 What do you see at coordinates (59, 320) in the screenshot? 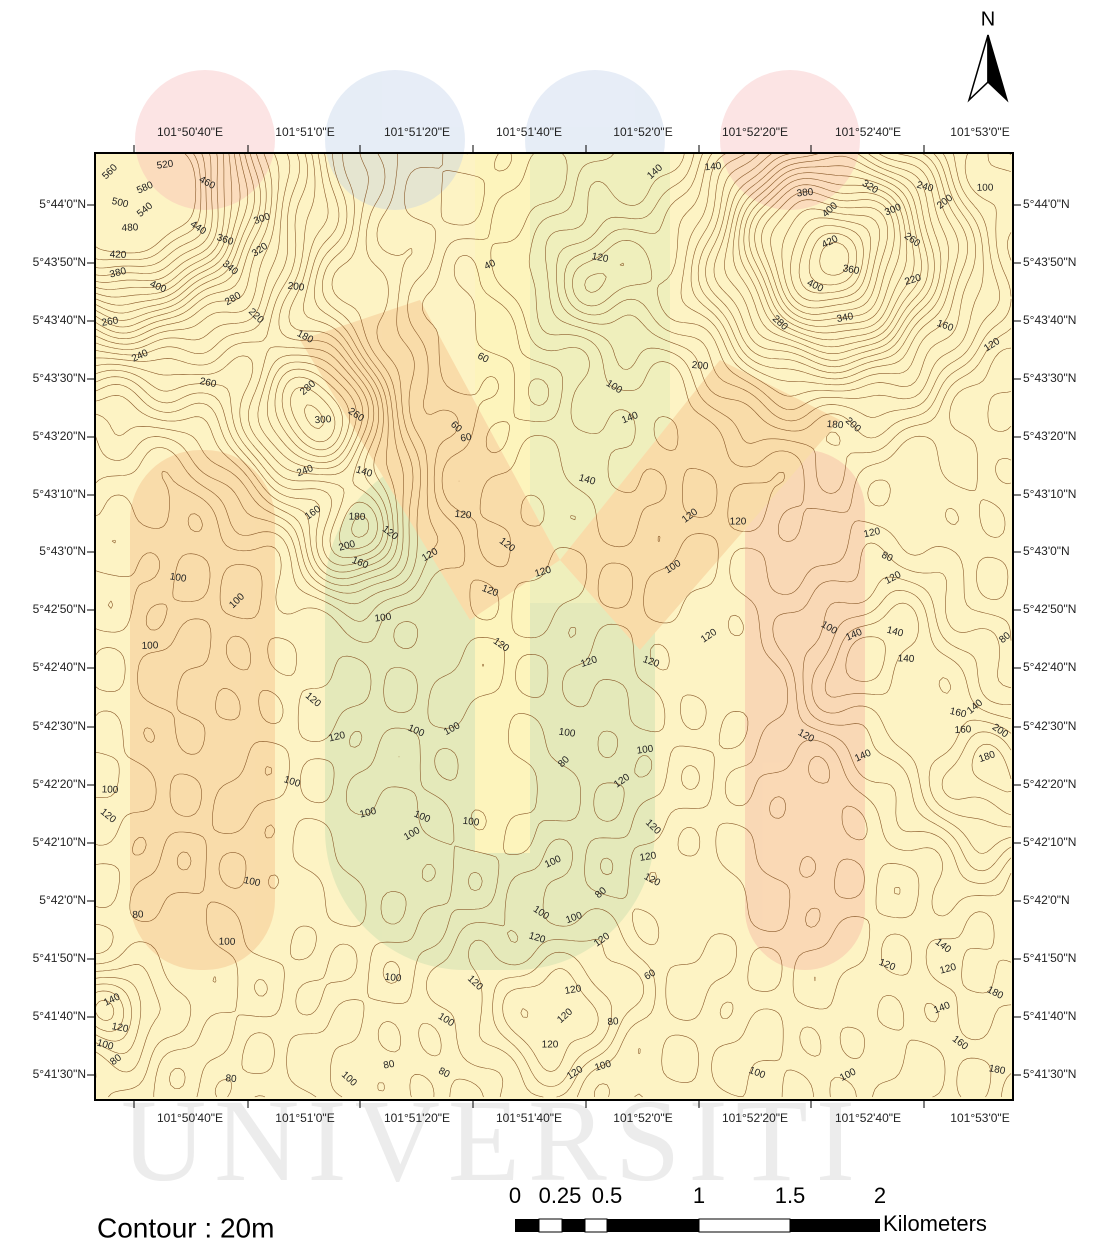
I see `left-coordinate-label: 5°43'40"N` at bounding box center [59, 320].